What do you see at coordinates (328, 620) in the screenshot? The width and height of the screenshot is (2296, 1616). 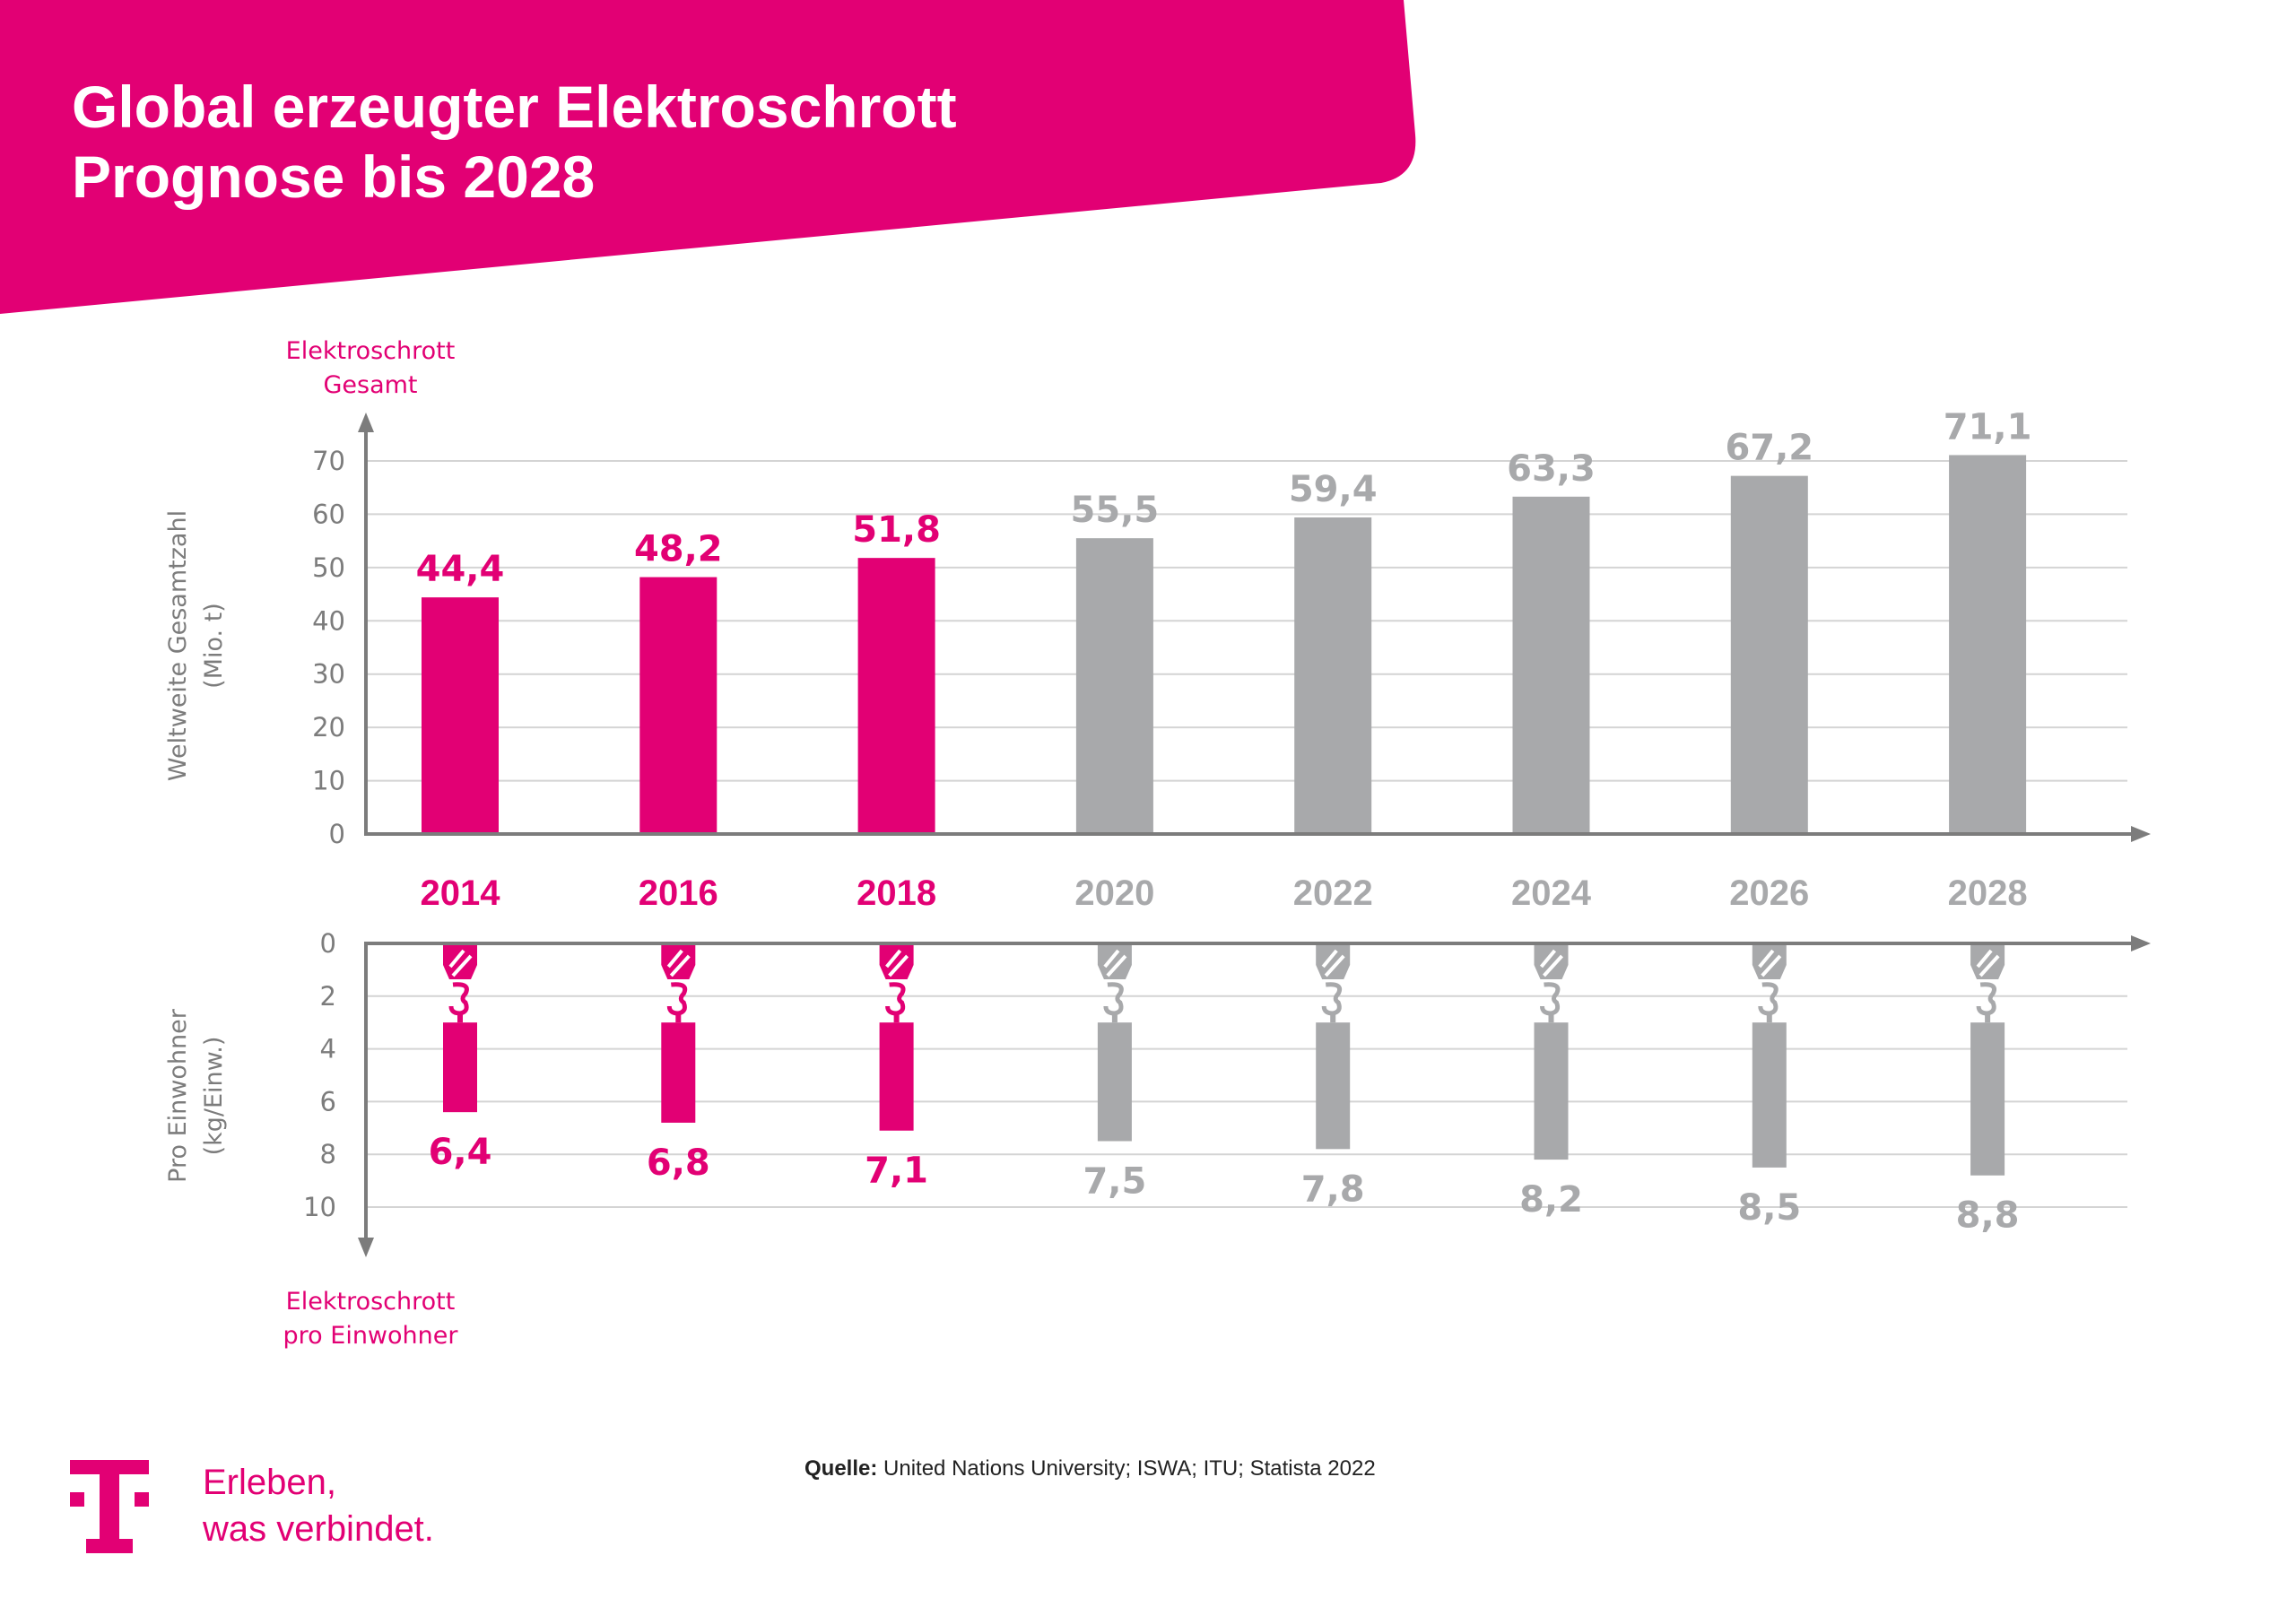 I see `top-y-tick: 40` at bounding box center [328, 620].